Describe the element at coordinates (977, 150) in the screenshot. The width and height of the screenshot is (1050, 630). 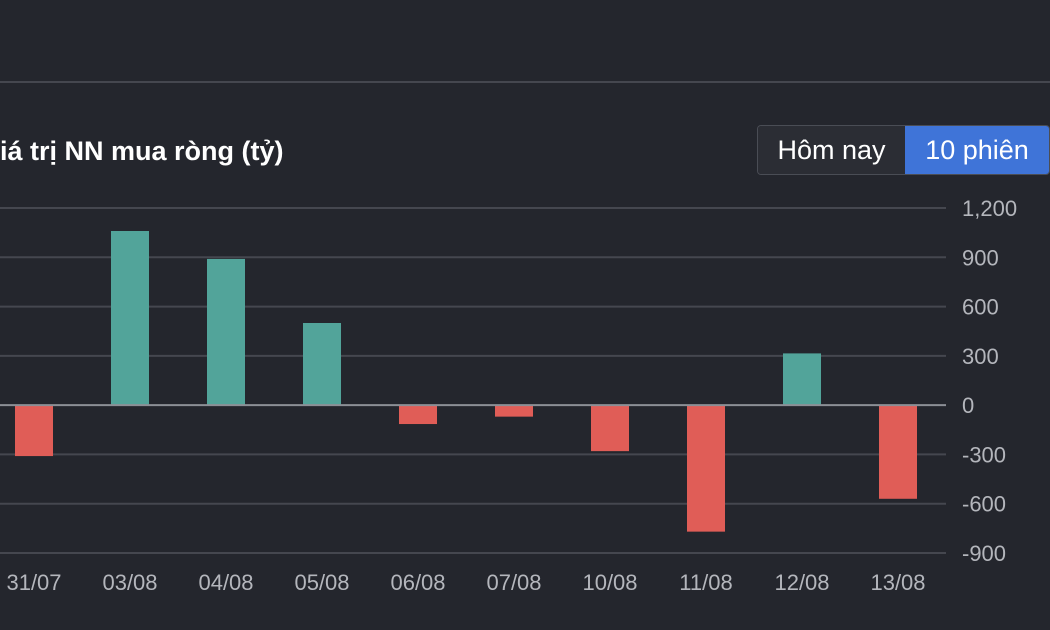
I see `ten-sessions-button: 10 phiên` at that location.